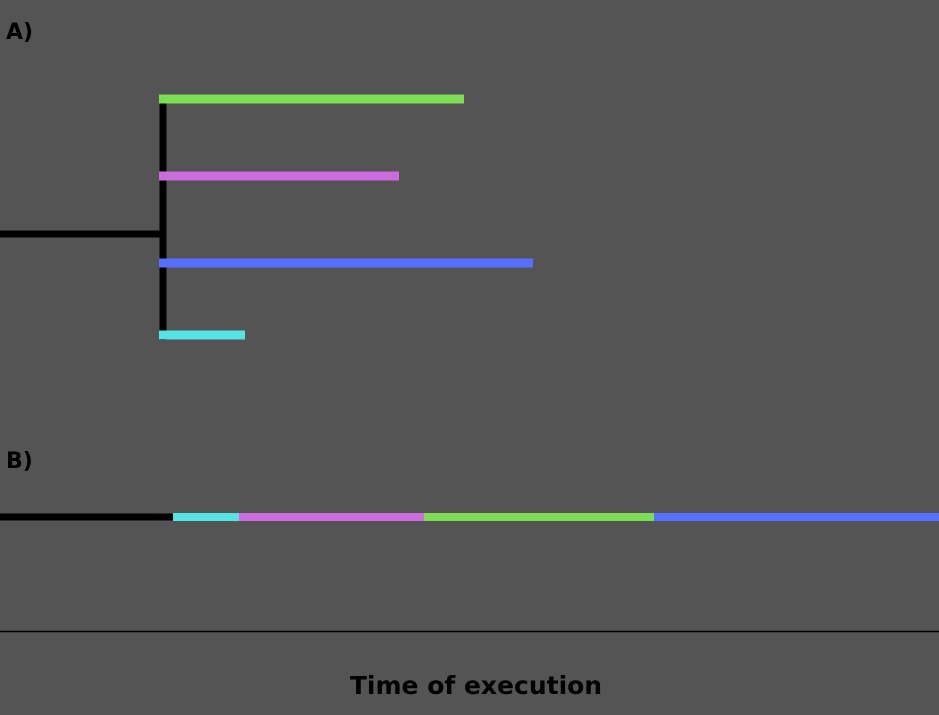 The width and height of the screenshot is (939, 715). What do you see at coordinates (20, 32) in the screenshot?
I see `panel-a-label: A)` at bounding box center [20, 32].